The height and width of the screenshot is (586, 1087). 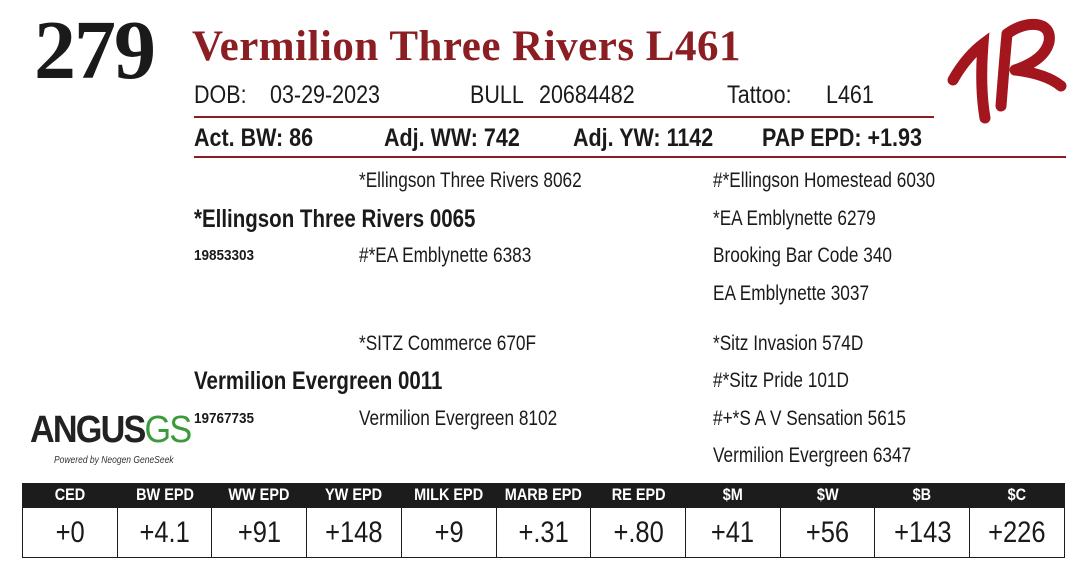 What do you see at coordinates (259, 532) in the screenshot?
I see `epd-value: +91` at bounding box center [259, 532].